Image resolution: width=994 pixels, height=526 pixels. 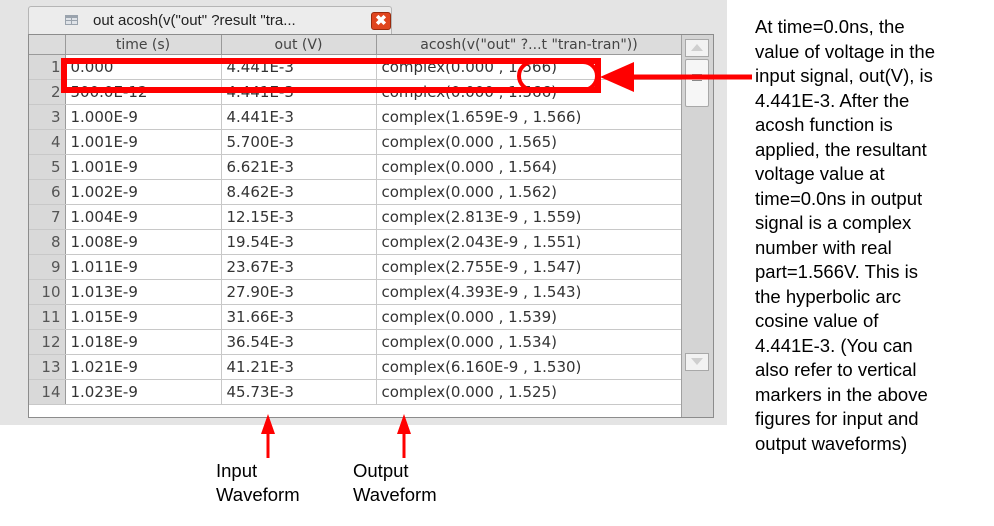 What do you see at coordinates (47, 242) in the screenshot?
I see `row-number-cell: 8` at bounding box center [47, 242].